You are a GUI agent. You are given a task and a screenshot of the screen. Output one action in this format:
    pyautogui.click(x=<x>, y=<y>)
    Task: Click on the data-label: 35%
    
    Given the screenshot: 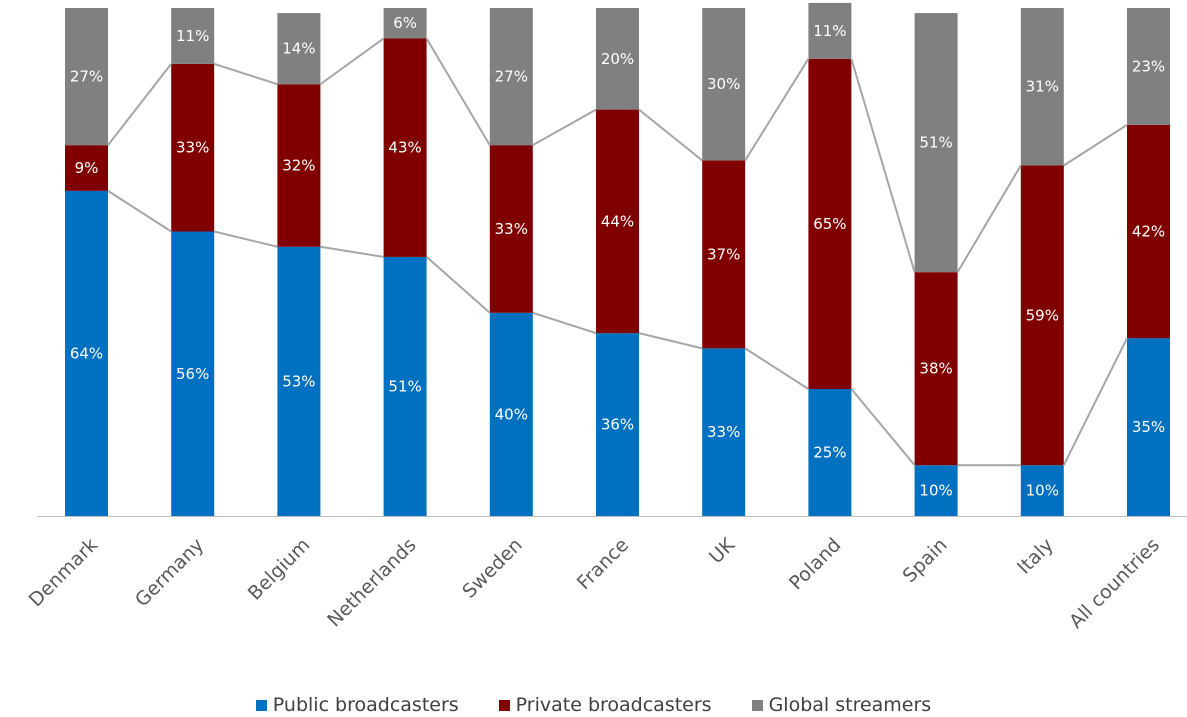 What is the action you would take?
    pyautogui.click(x=1148, y=427)
    